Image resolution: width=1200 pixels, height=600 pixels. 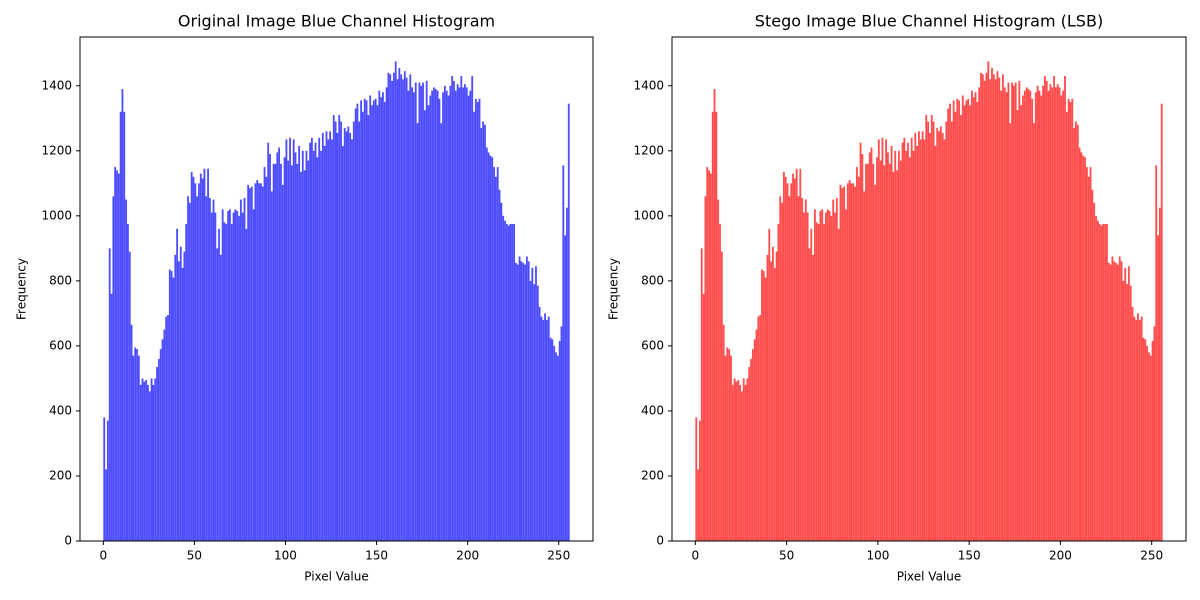 I want to click on x-tick-label: 0, so click(x=696, y=556).